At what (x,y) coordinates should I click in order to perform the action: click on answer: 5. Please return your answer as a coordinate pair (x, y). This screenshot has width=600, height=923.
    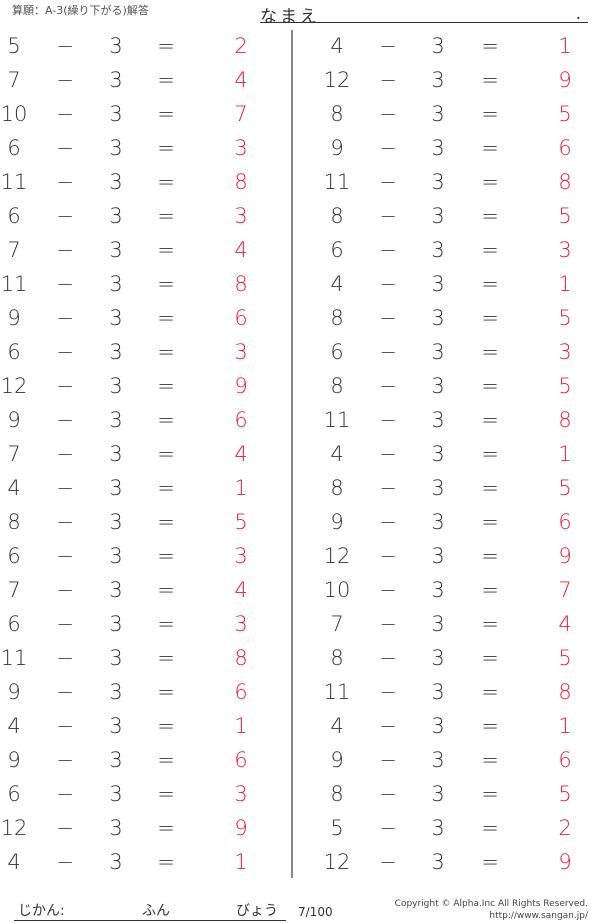
    Looking at the image, I should click on (565, 488).